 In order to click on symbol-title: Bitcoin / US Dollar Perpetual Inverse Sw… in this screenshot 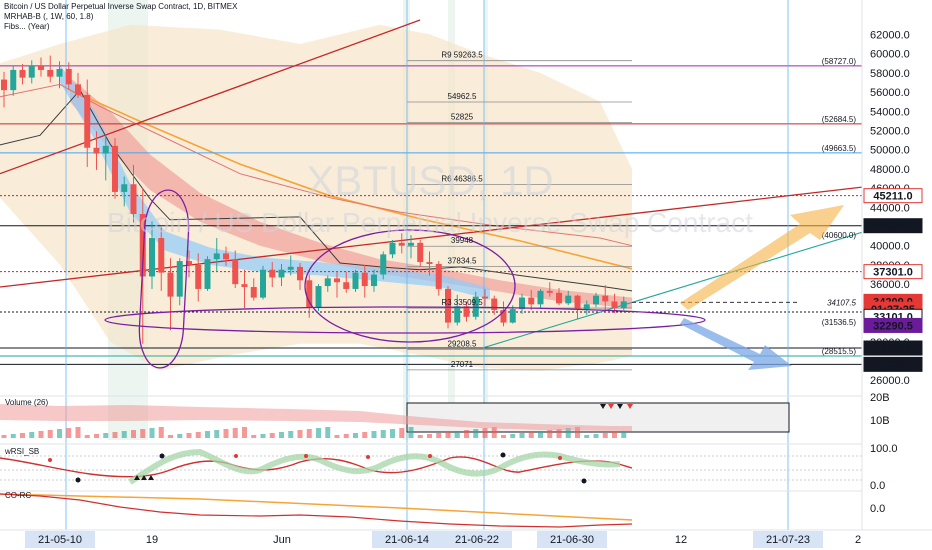, I will do `click(121, 6)`.